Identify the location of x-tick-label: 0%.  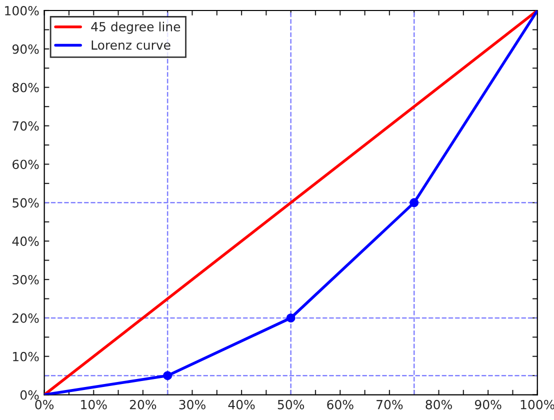
(44, 405).